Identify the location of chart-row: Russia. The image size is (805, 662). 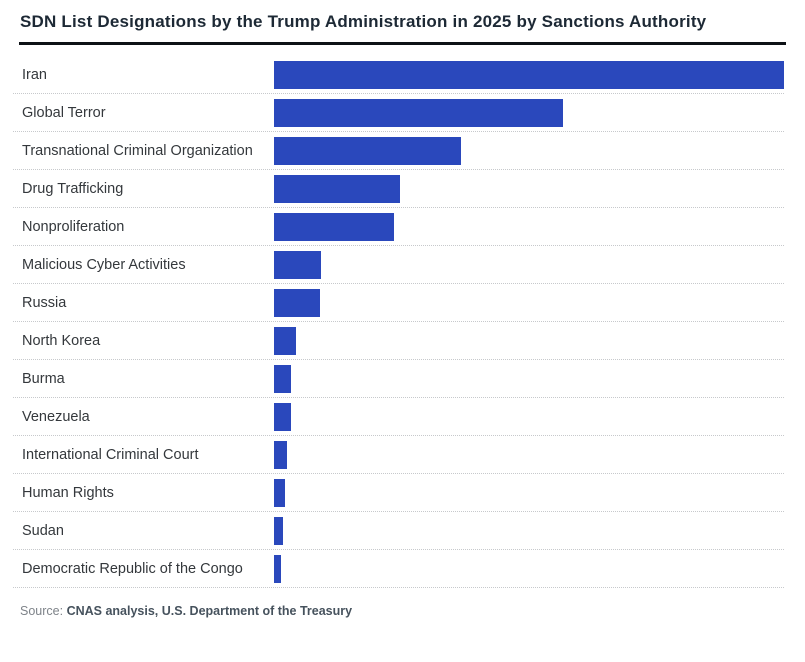
(398, 303).